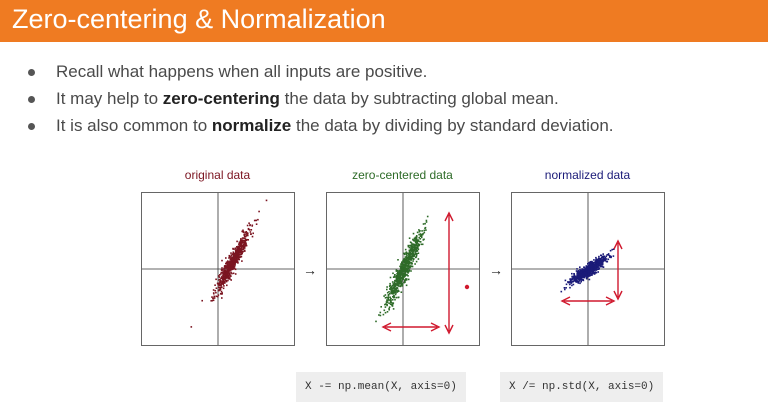  What do you see at coordinates (381, 387) in the screenshot?
I see `code-mean-subtraction: X -= np.mean(X, axis=0)` at bounding box center [381, 387].